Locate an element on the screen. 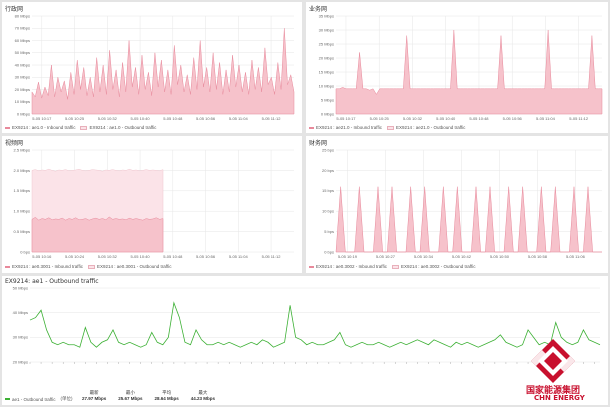 This screenshot has height=407, width=610. y-tick-label: 2.0 Mbps is located at coordinates (22, 170).